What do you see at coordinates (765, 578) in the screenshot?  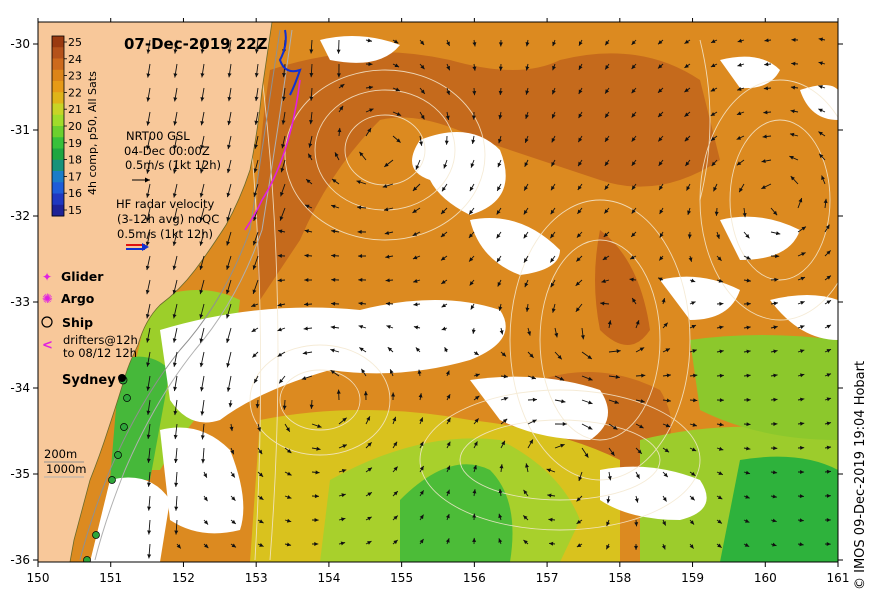 I see `x-tick-label: 160` at bounding box center [765, 578].